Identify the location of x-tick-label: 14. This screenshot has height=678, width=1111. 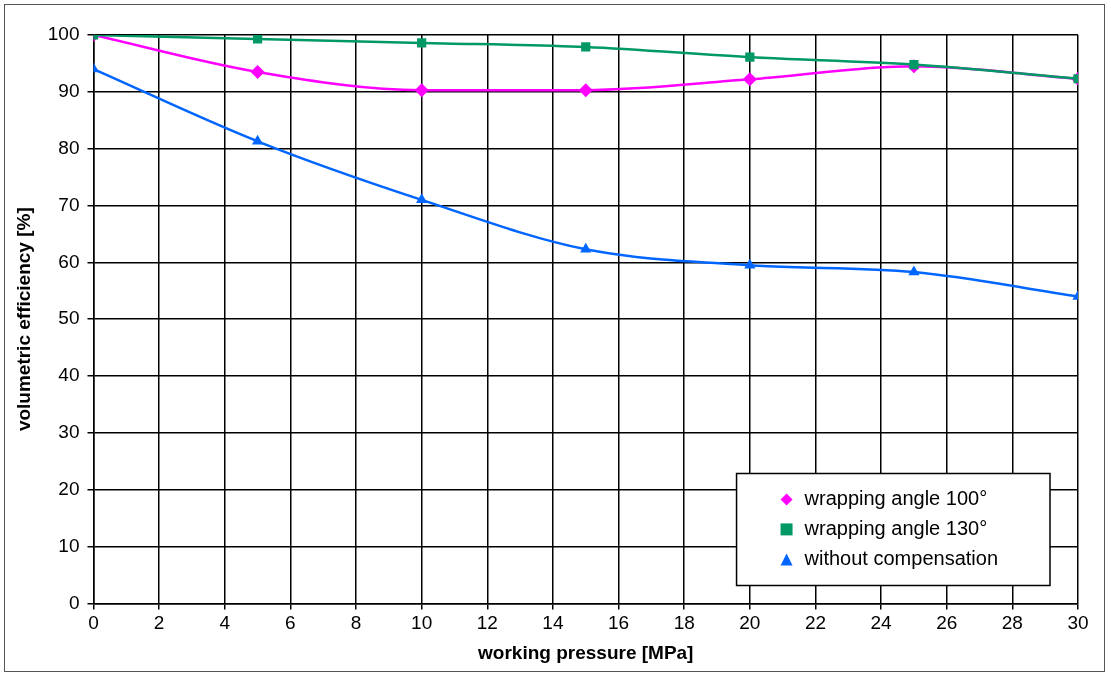
(553, 623).